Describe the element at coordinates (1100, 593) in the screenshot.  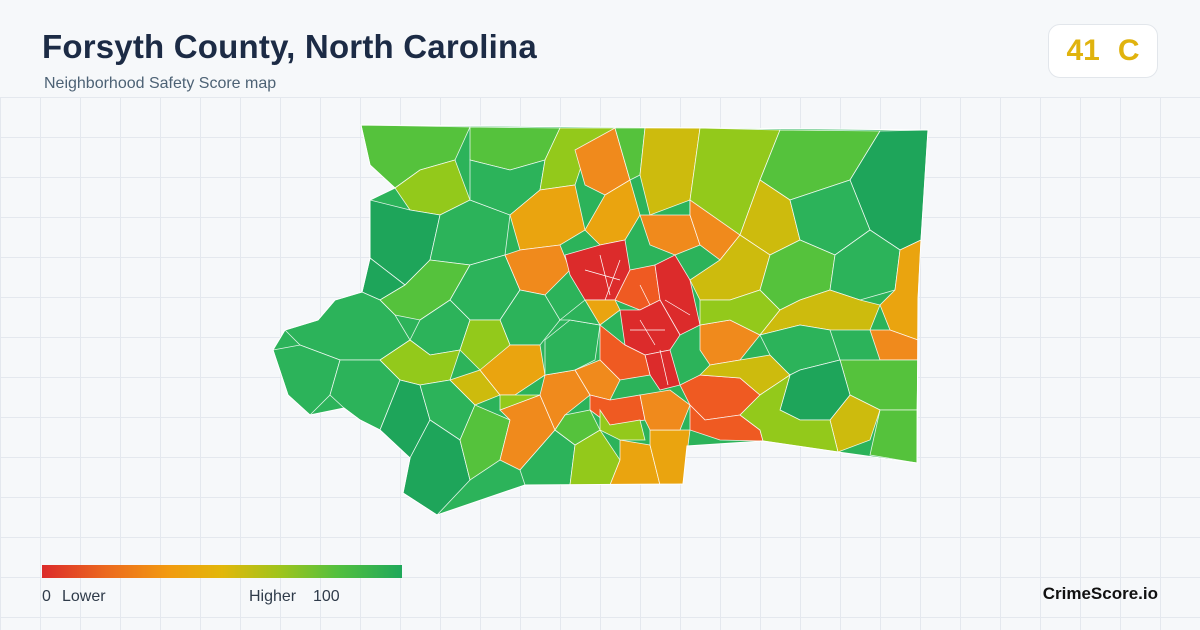
I see `brand-logo-text: CrimeScore.io` at that location.